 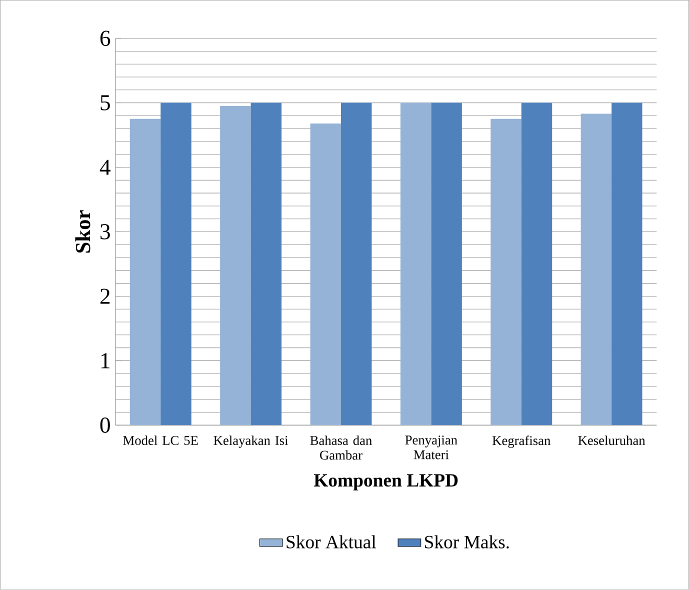 What do you see at coordinates (467, 542) in the screenshot?
I see `legend-label: Skor Maks.` at bounding box center [467, 542].